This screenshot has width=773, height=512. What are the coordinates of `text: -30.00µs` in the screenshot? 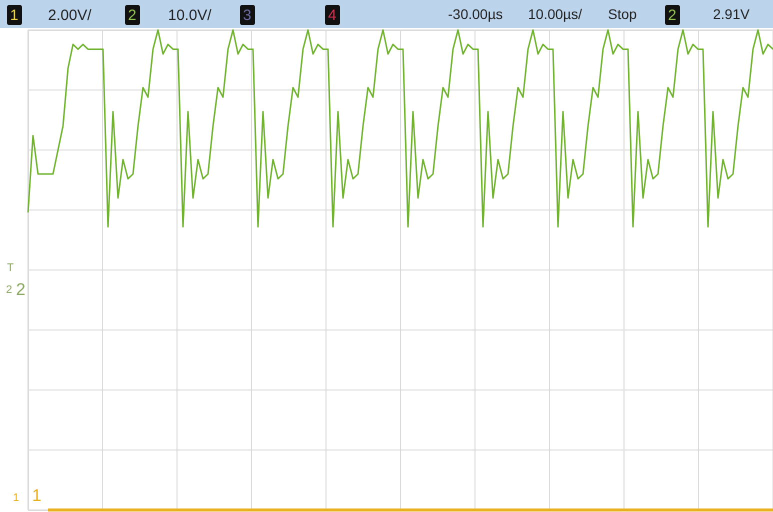 It's located at (475, 14).